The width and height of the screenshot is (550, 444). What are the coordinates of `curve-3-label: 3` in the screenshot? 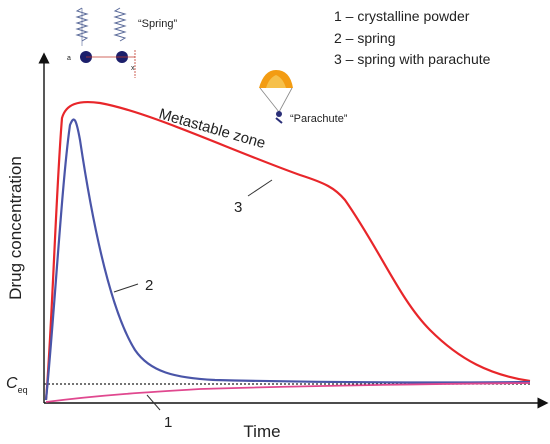 It's located at (238, 207).